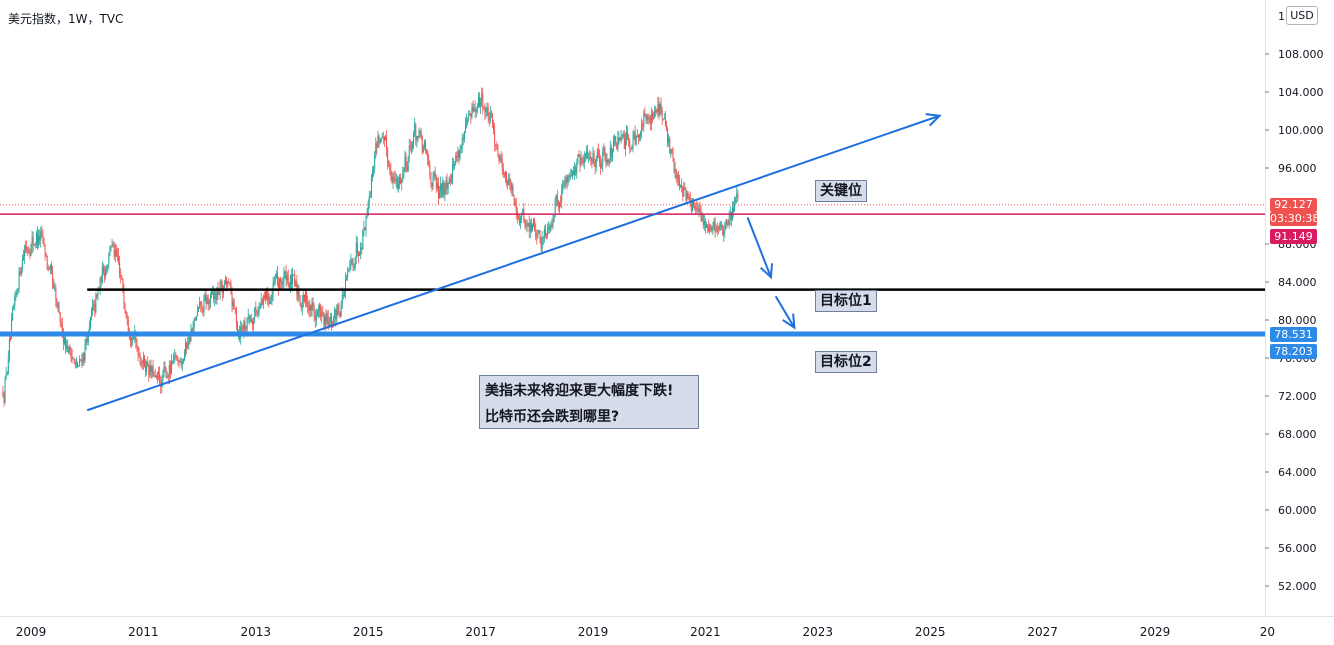  I want to click on label-key-level: 关键位, so click(841, 191).